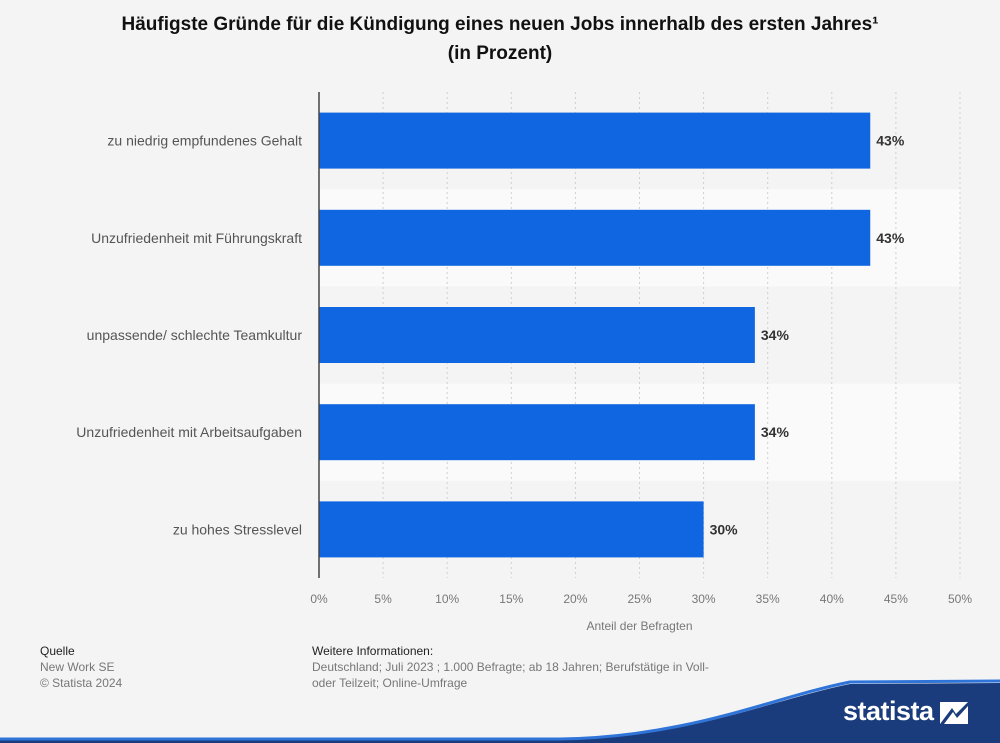 The height and width of the screenshot is (743, 1000). Describe the element at coordinates (237, 529) in the screenshot. I see `category-label: zu hohes Stresslevel` at that location.